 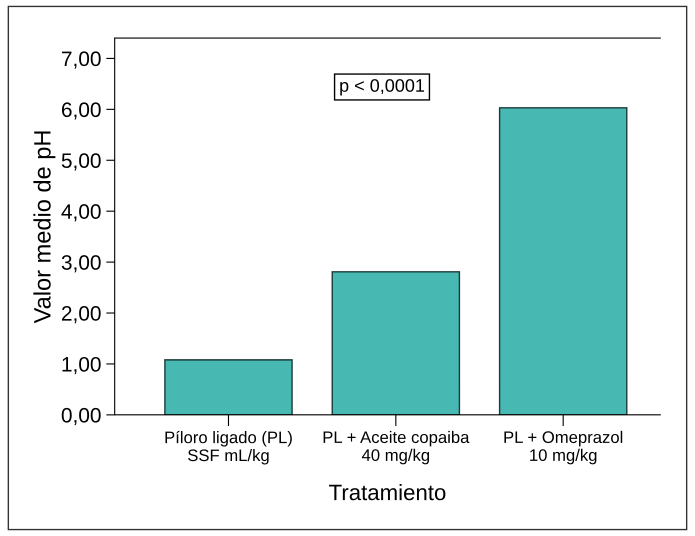 What do you see at coordinates (563, 447) in the screenshot?
I see `x-tick-label: PL + Omeprazol 10 mg/kg` at bounding box center [563, 447].